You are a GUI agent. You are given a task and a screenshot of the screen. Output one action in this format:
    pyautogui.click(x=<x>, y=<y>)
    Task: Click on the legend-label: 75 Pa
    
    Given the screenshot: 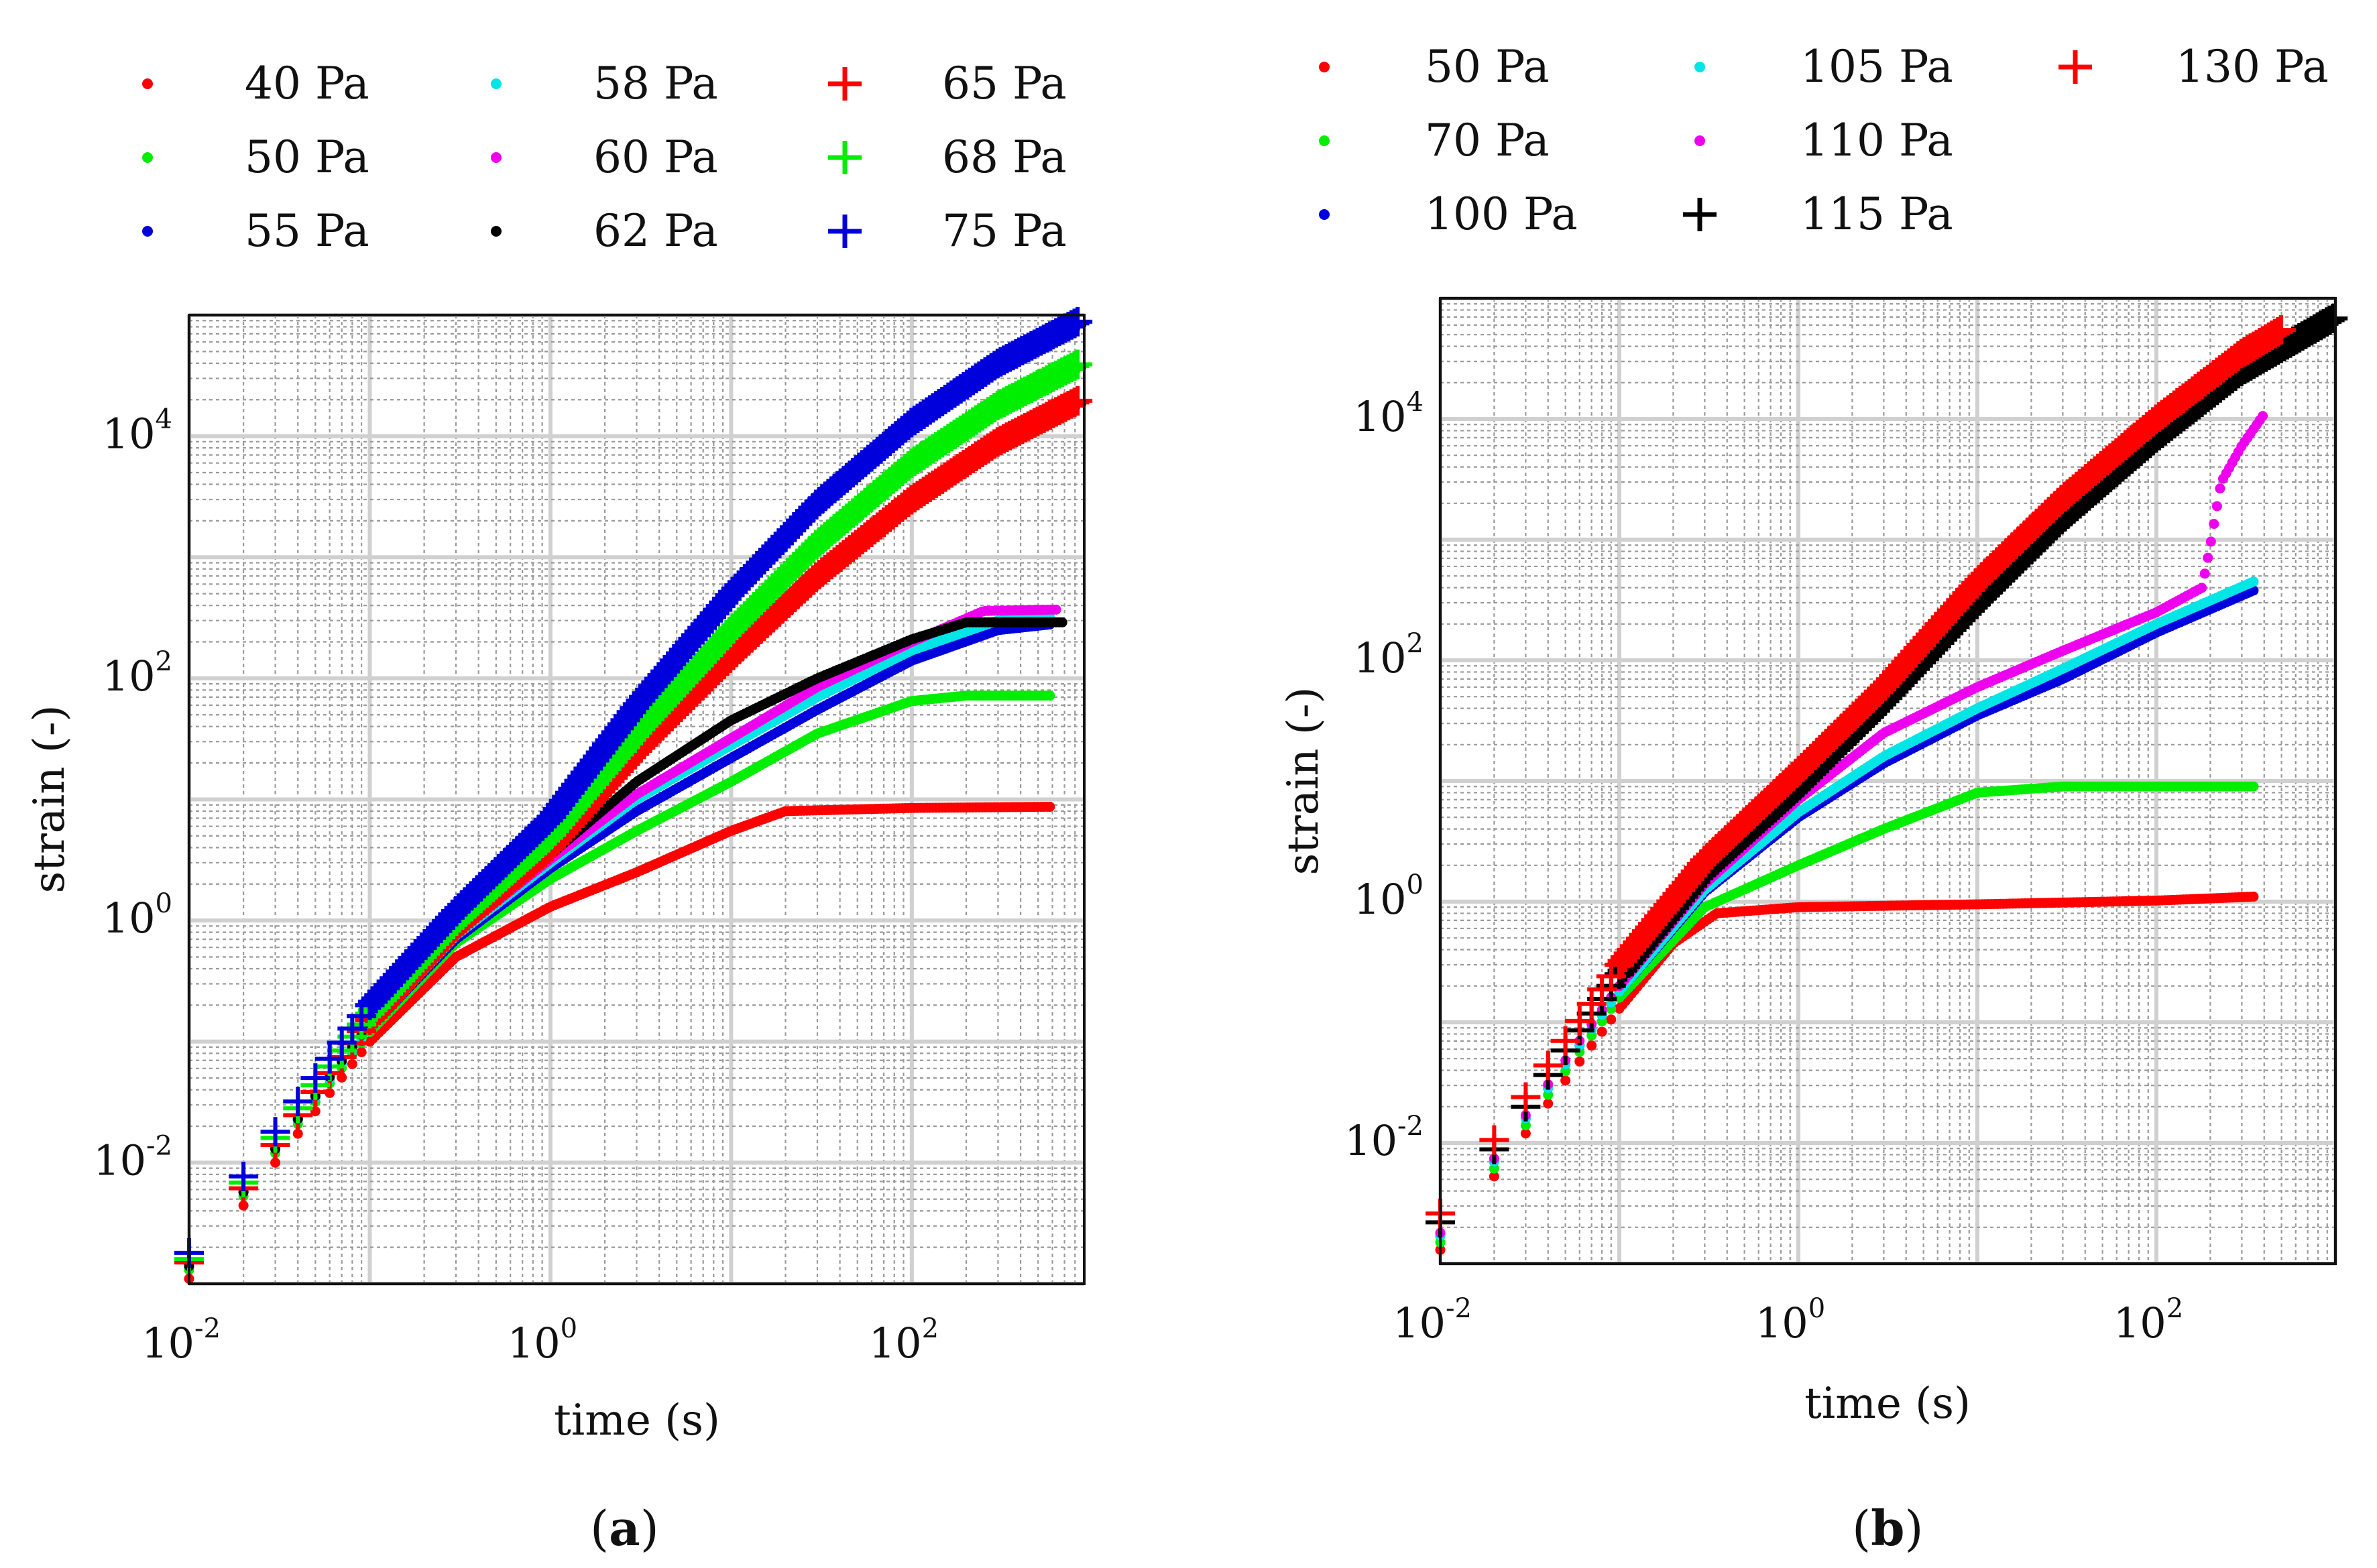 What is the action you would take?
    pyautogui.click(x=1004, y=231)
    